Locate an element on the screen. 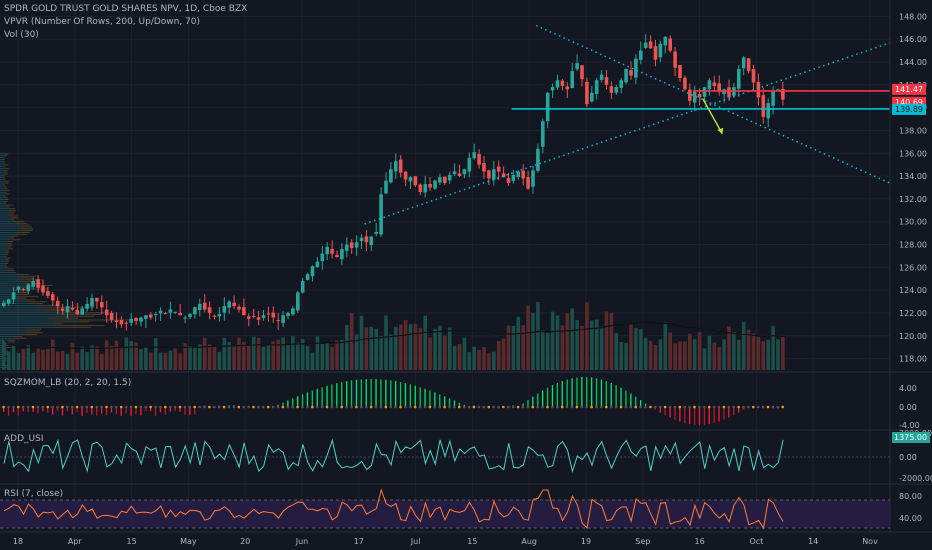  add-legend: ADD_USI is located at coordinates (24, 439).